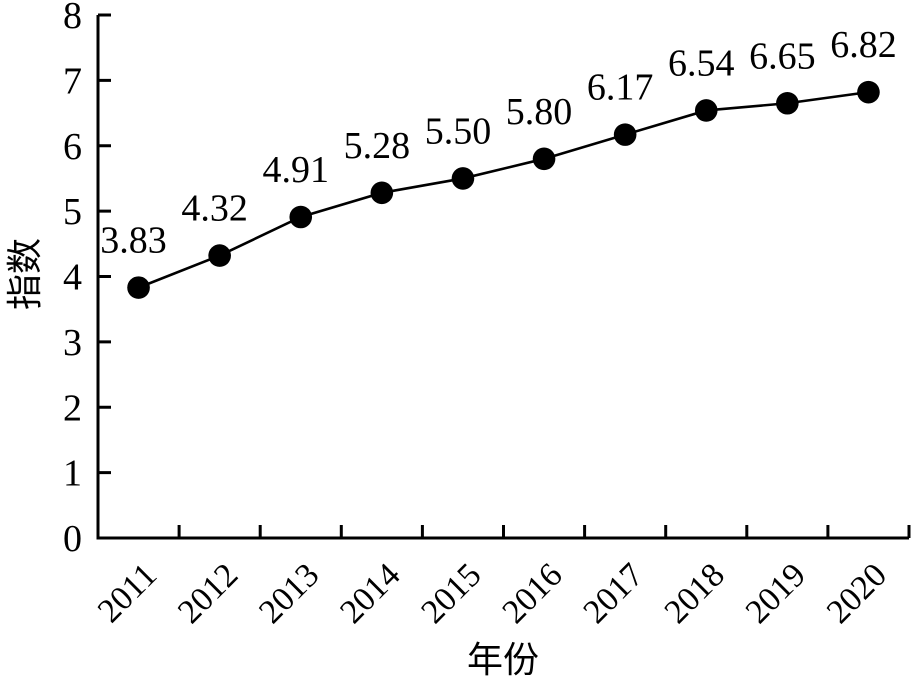  I want to click on y-tick-label: 8, so click(72, 18).